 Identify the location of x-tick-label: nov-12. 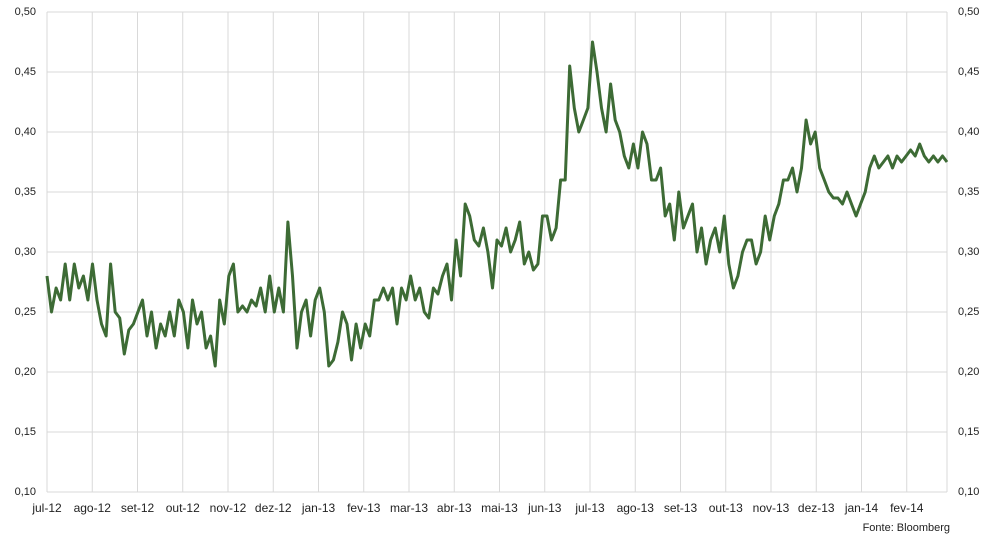
(228, 508).